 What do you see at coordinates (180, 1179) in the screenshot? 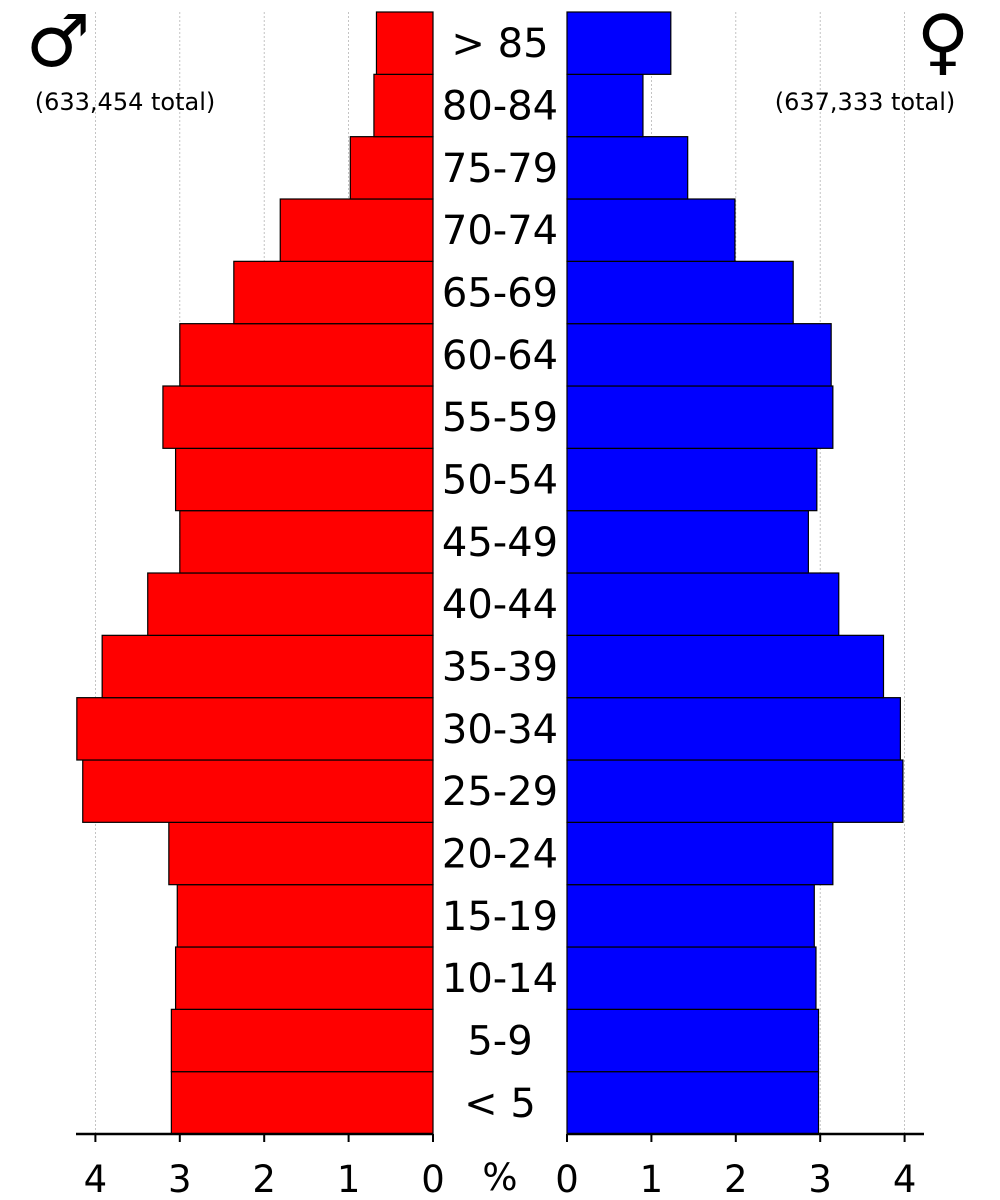
I see `x-tick-label-left: 3` at bounding box center [180, 1179].